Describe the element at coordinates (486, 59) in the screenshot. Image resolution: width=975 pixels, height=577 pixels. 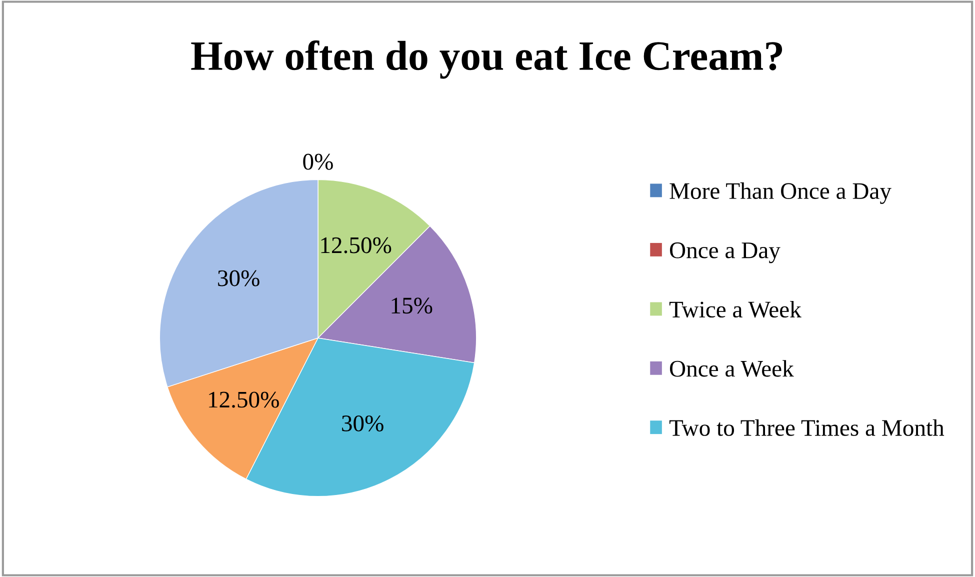
I see `chart-title: How often do you eat Ice Cream?` at that location.